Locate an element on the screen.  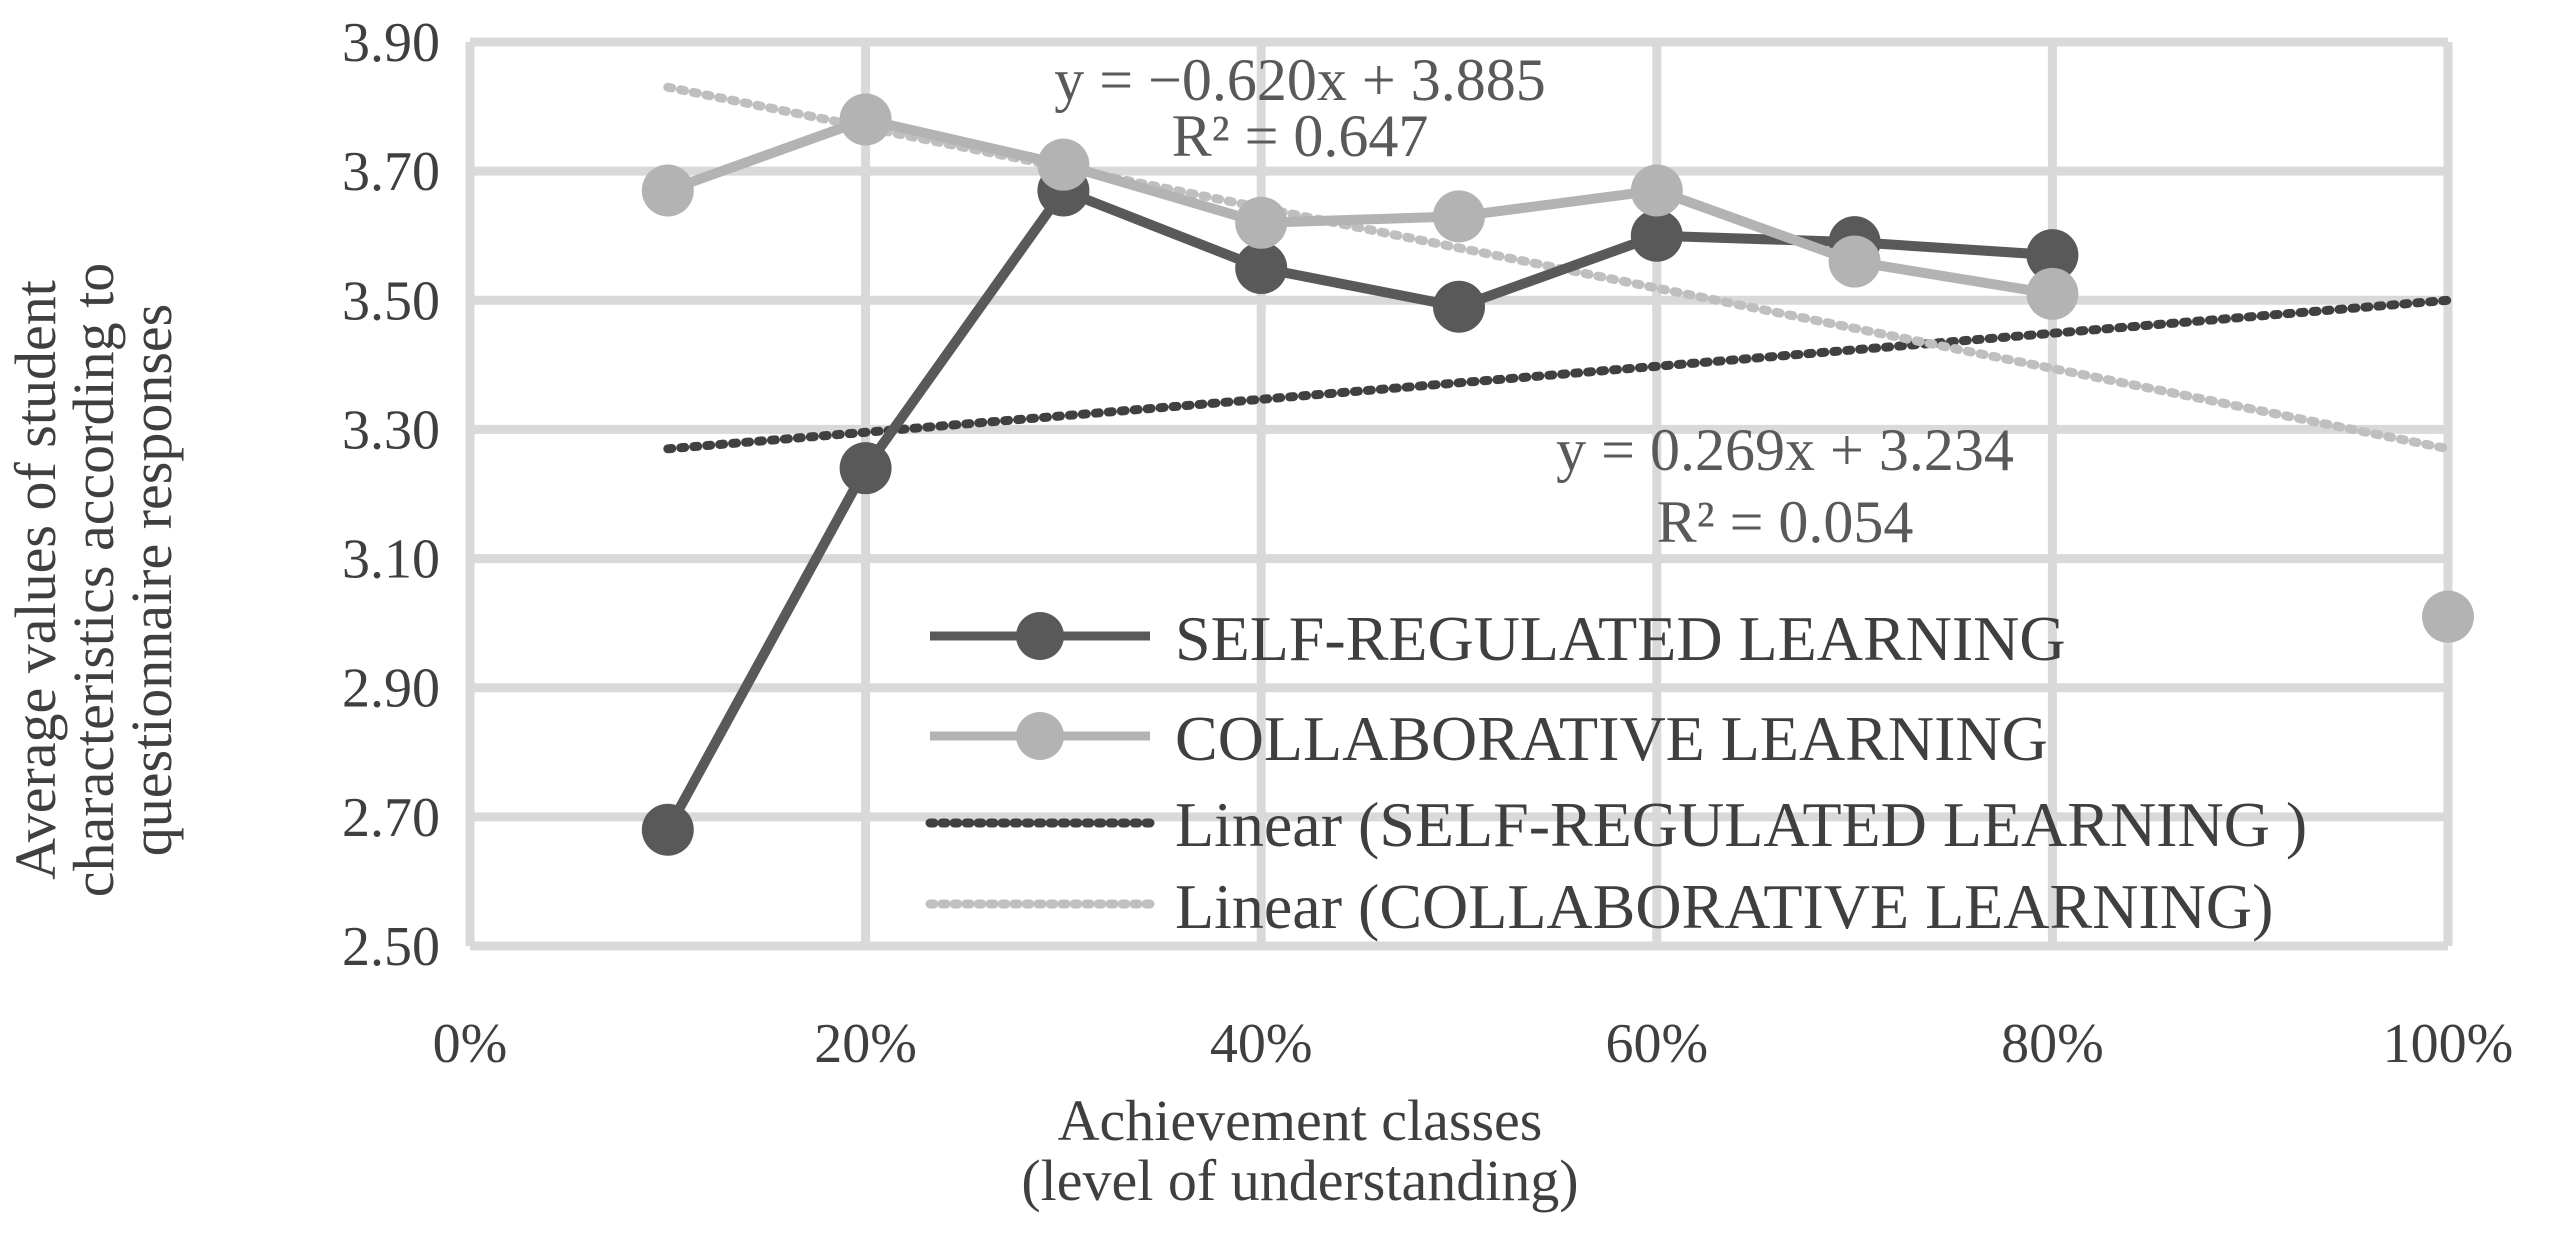
legend-label-collaborative: COLLABORATIVE LEARNING is located at coordinates (1611, 738).